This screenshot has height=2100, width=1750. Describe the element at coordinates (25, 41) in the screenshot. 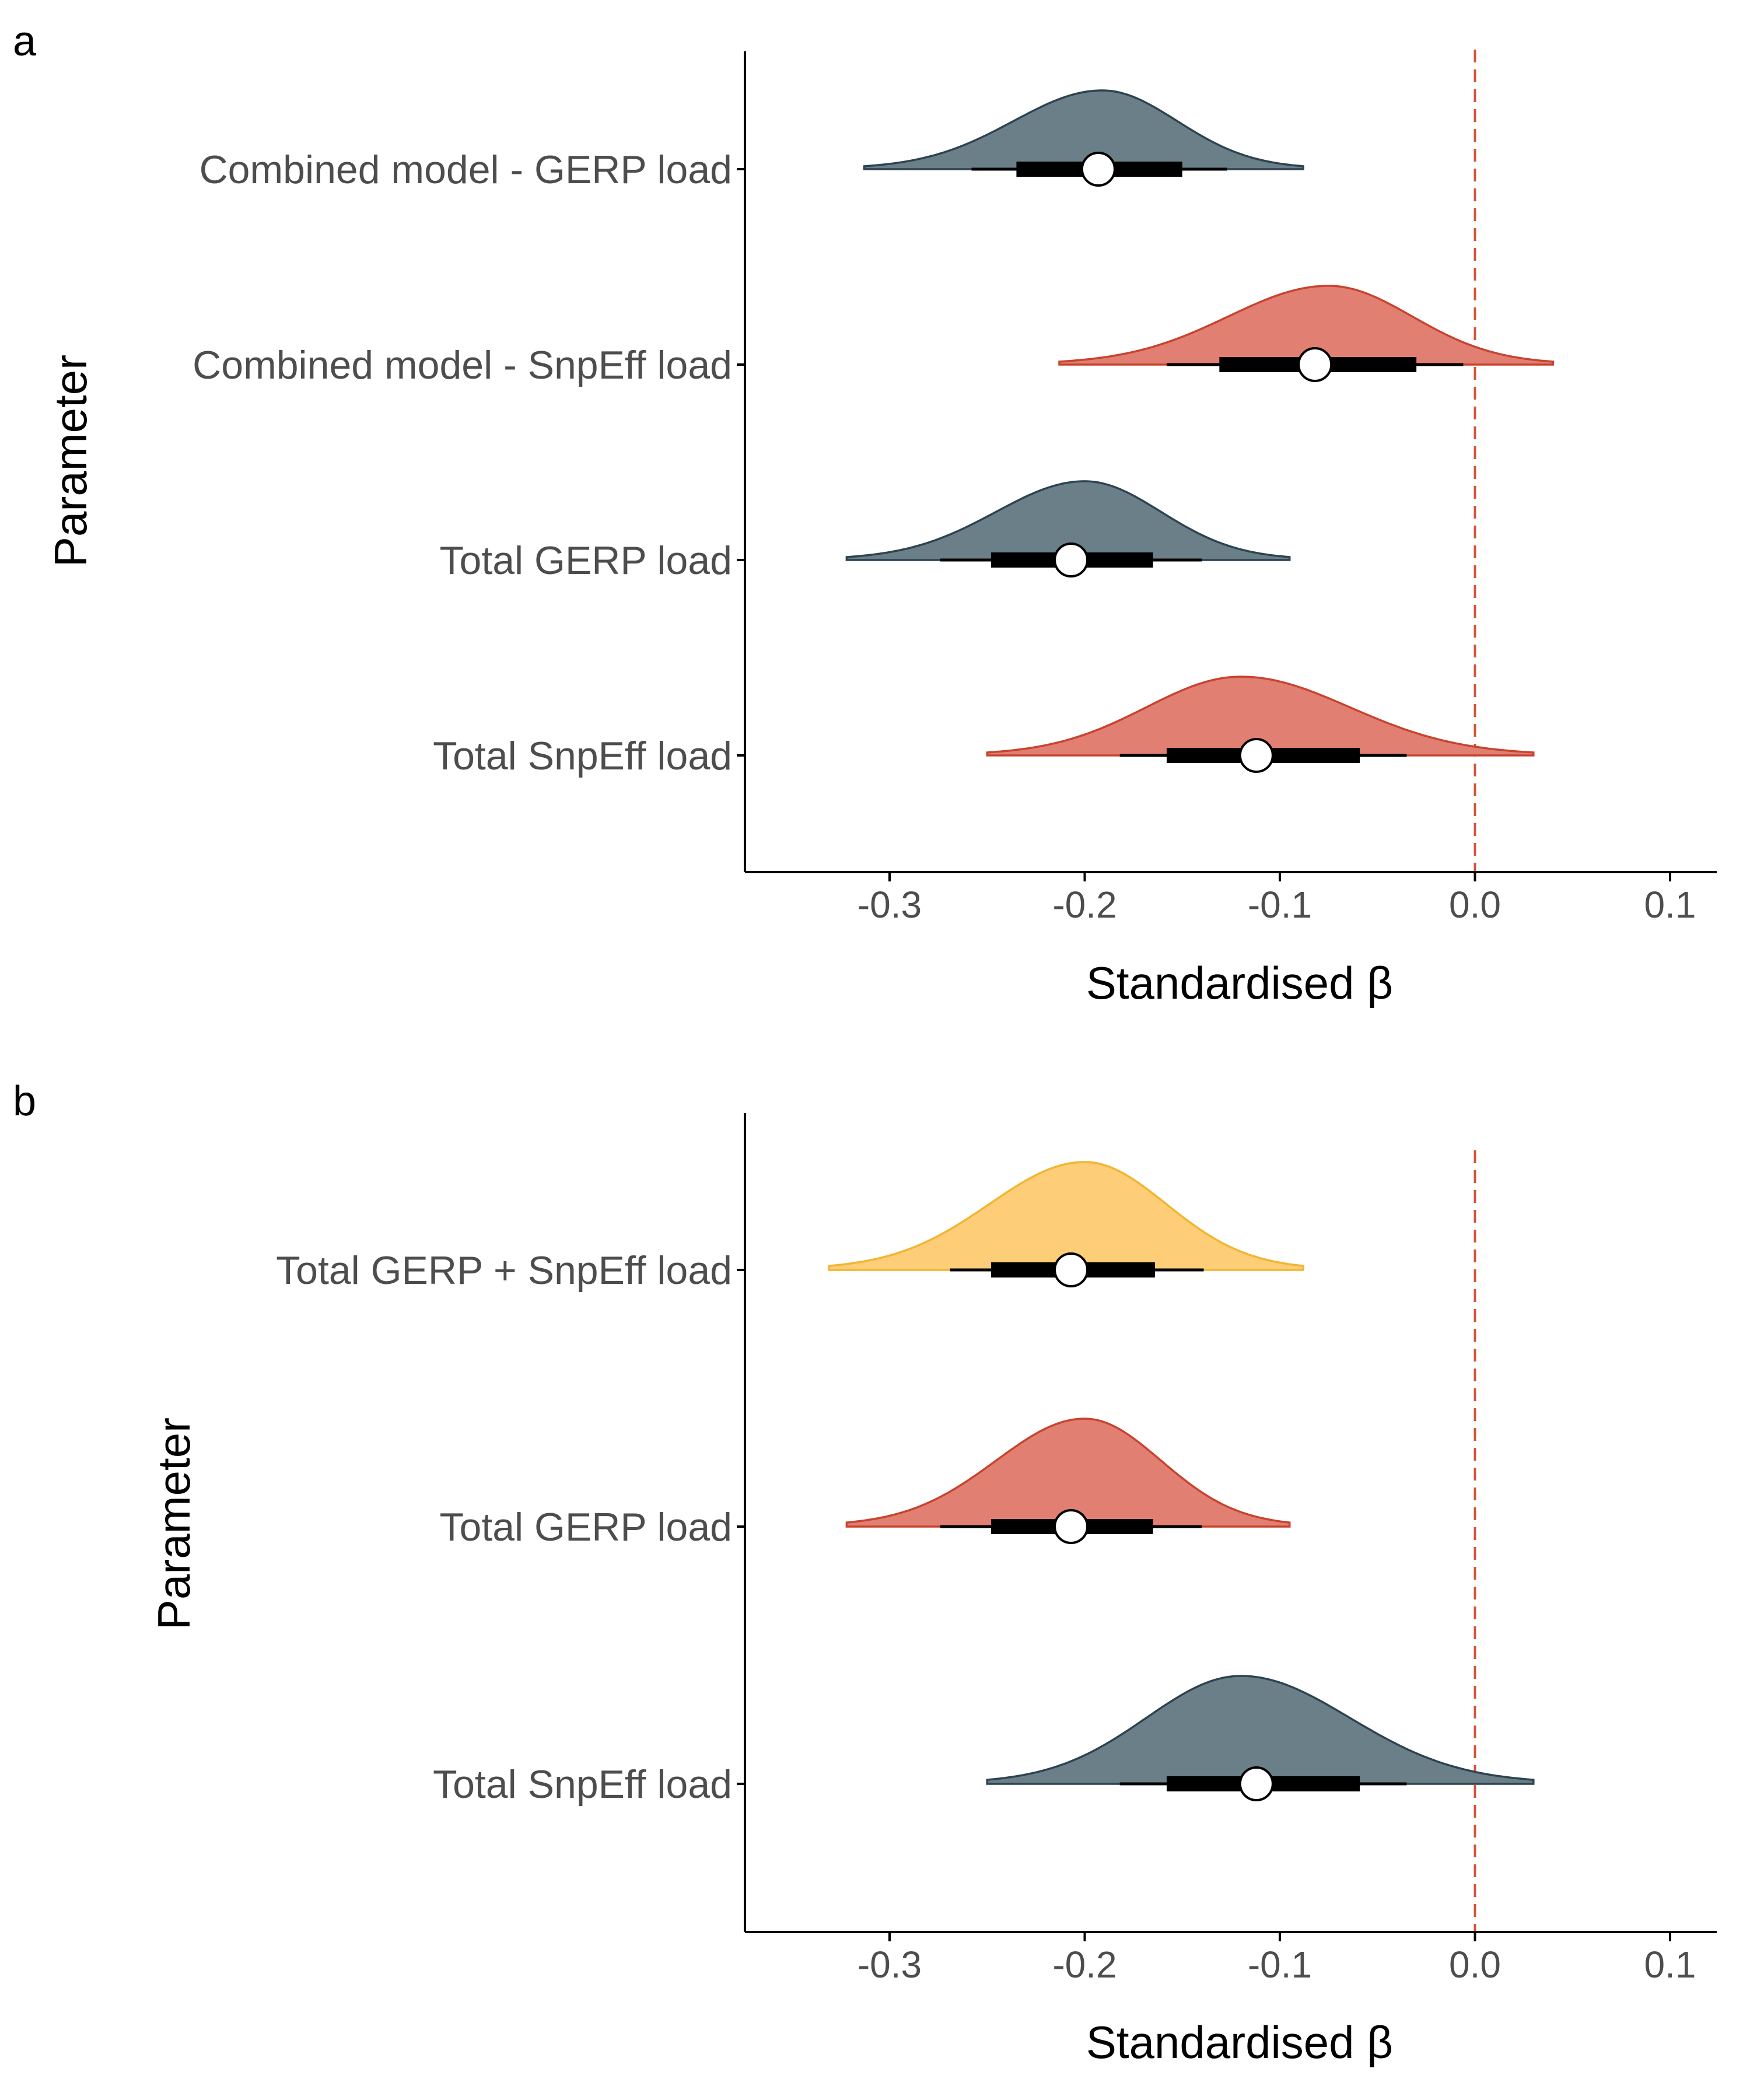

I see `panel-a-letter: a` at that location.